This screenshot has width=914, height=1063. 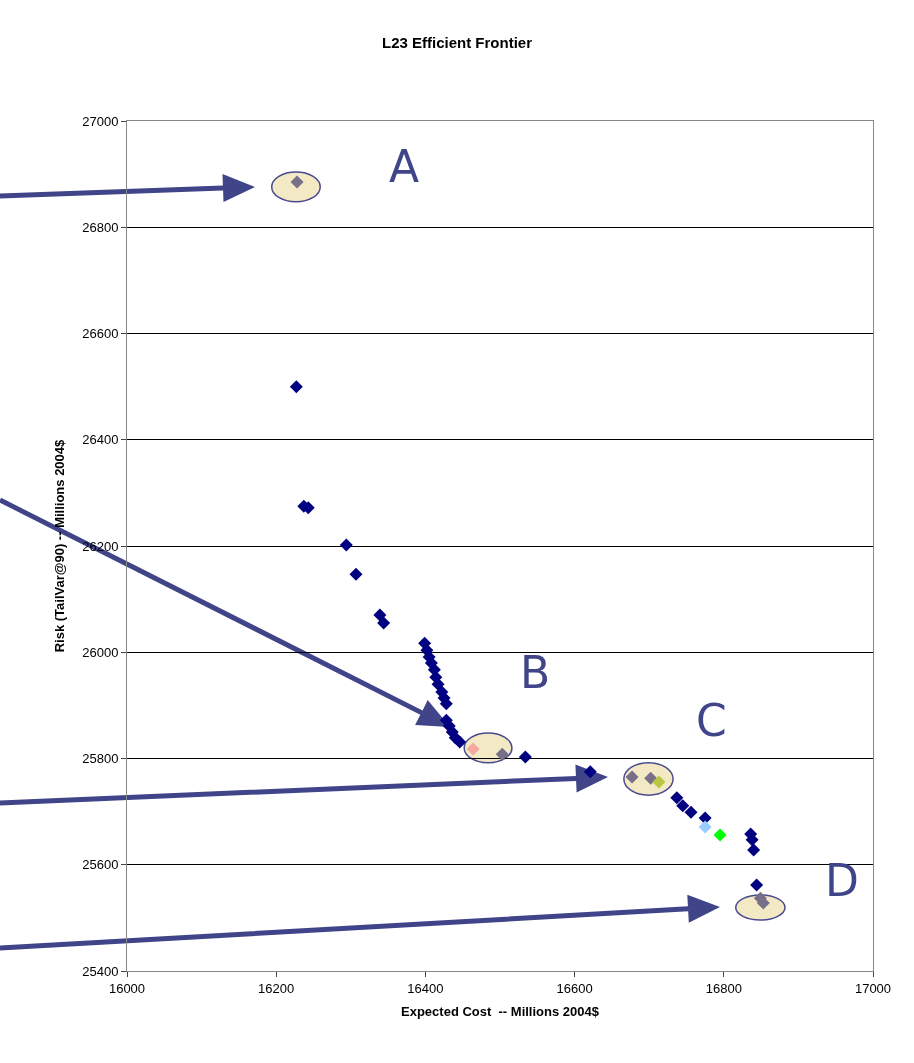 I want to click on y-tick-label: 26400, so click(x=100, y=440).